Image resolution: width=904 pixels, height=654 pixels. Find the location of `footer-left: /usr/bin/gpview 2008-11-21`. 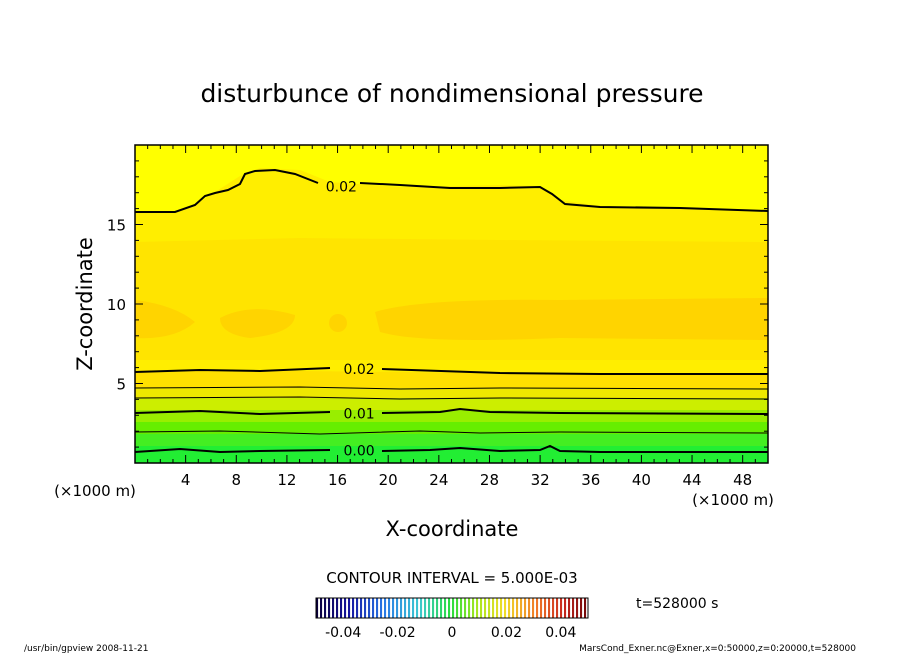

footer-left: /usr/bin/gpview 2008-11-21 is located at coordinates (86, 649).